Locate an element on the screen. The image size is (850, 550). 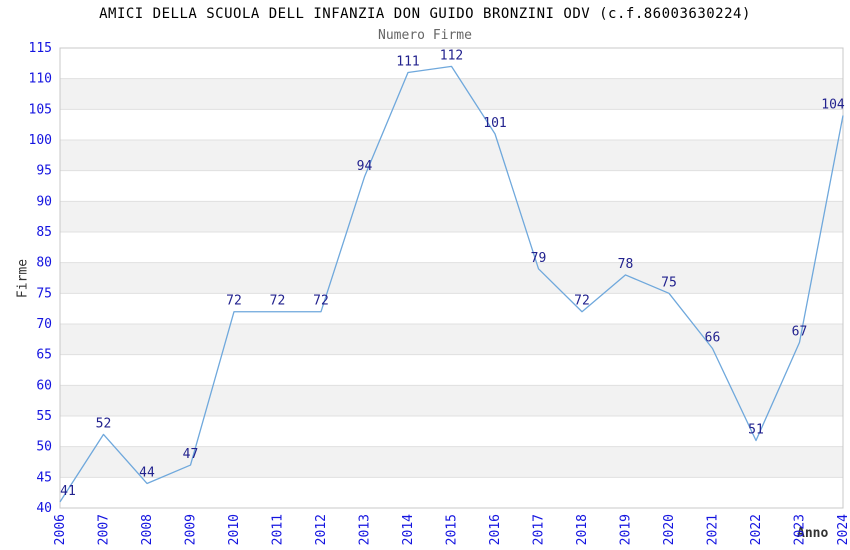
x-tick-label: 2014 is located at coordinates (408, 529).